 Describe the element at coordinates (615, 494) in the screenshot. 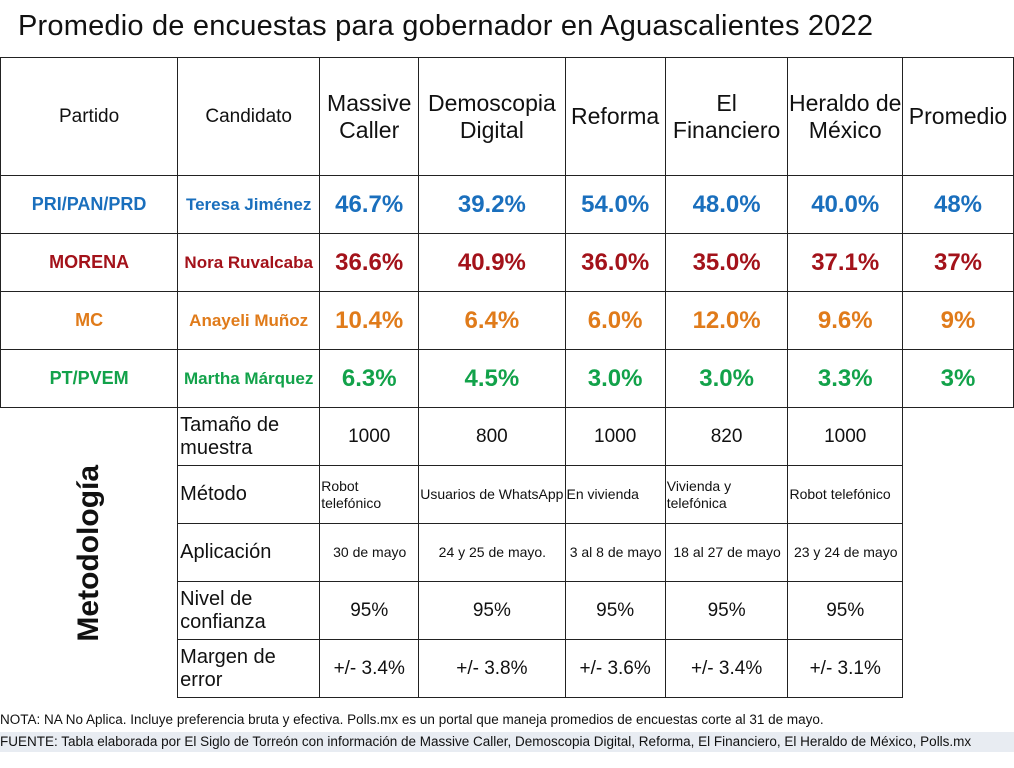

I see `methodology-value: En vivienda` at that location.